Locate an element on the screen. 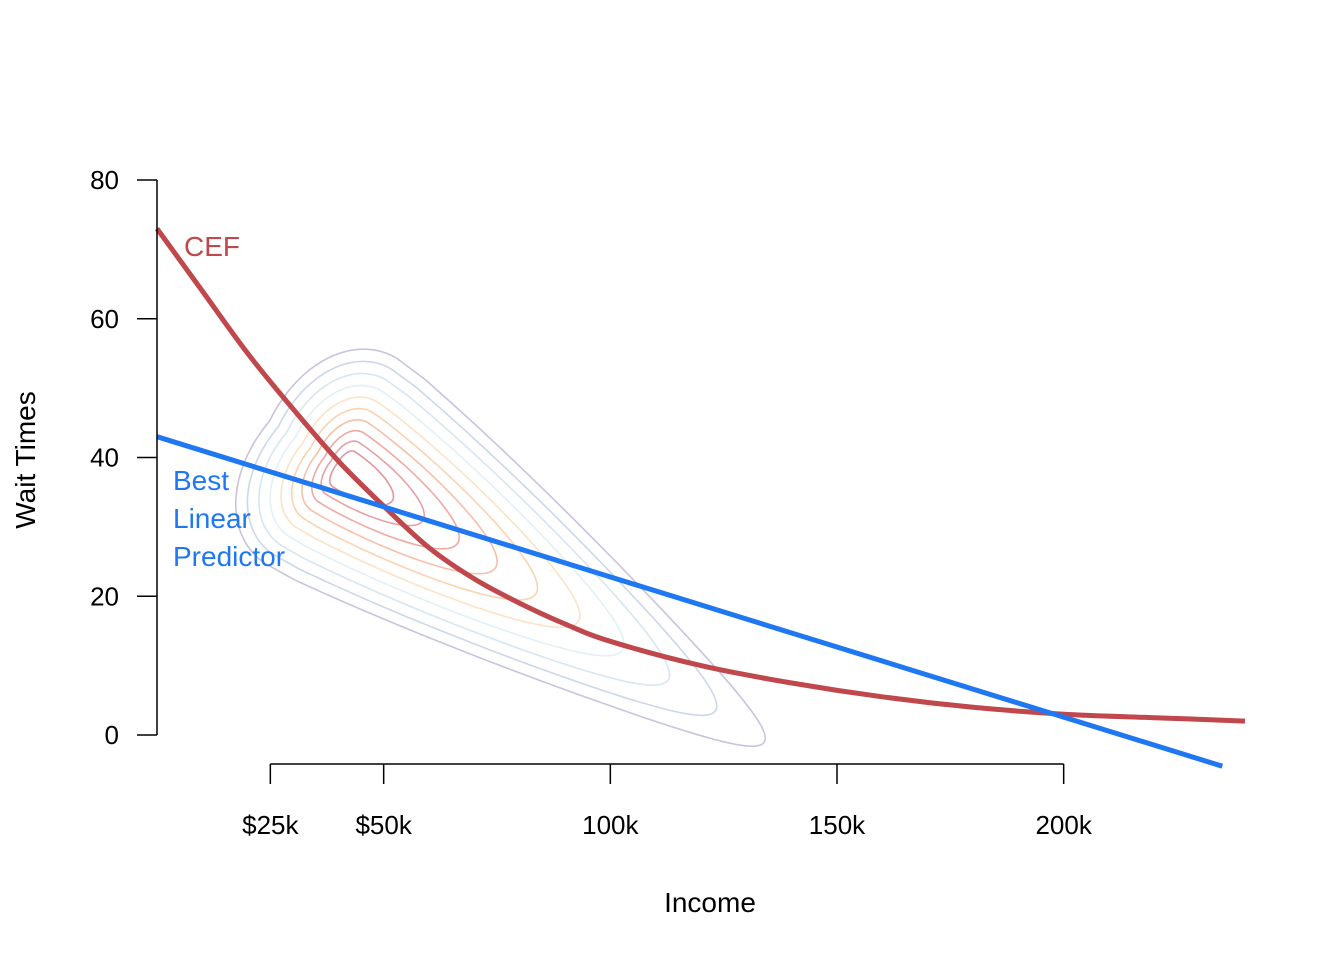  x-tick-label: 200k is located at coordinates (1063, 825).